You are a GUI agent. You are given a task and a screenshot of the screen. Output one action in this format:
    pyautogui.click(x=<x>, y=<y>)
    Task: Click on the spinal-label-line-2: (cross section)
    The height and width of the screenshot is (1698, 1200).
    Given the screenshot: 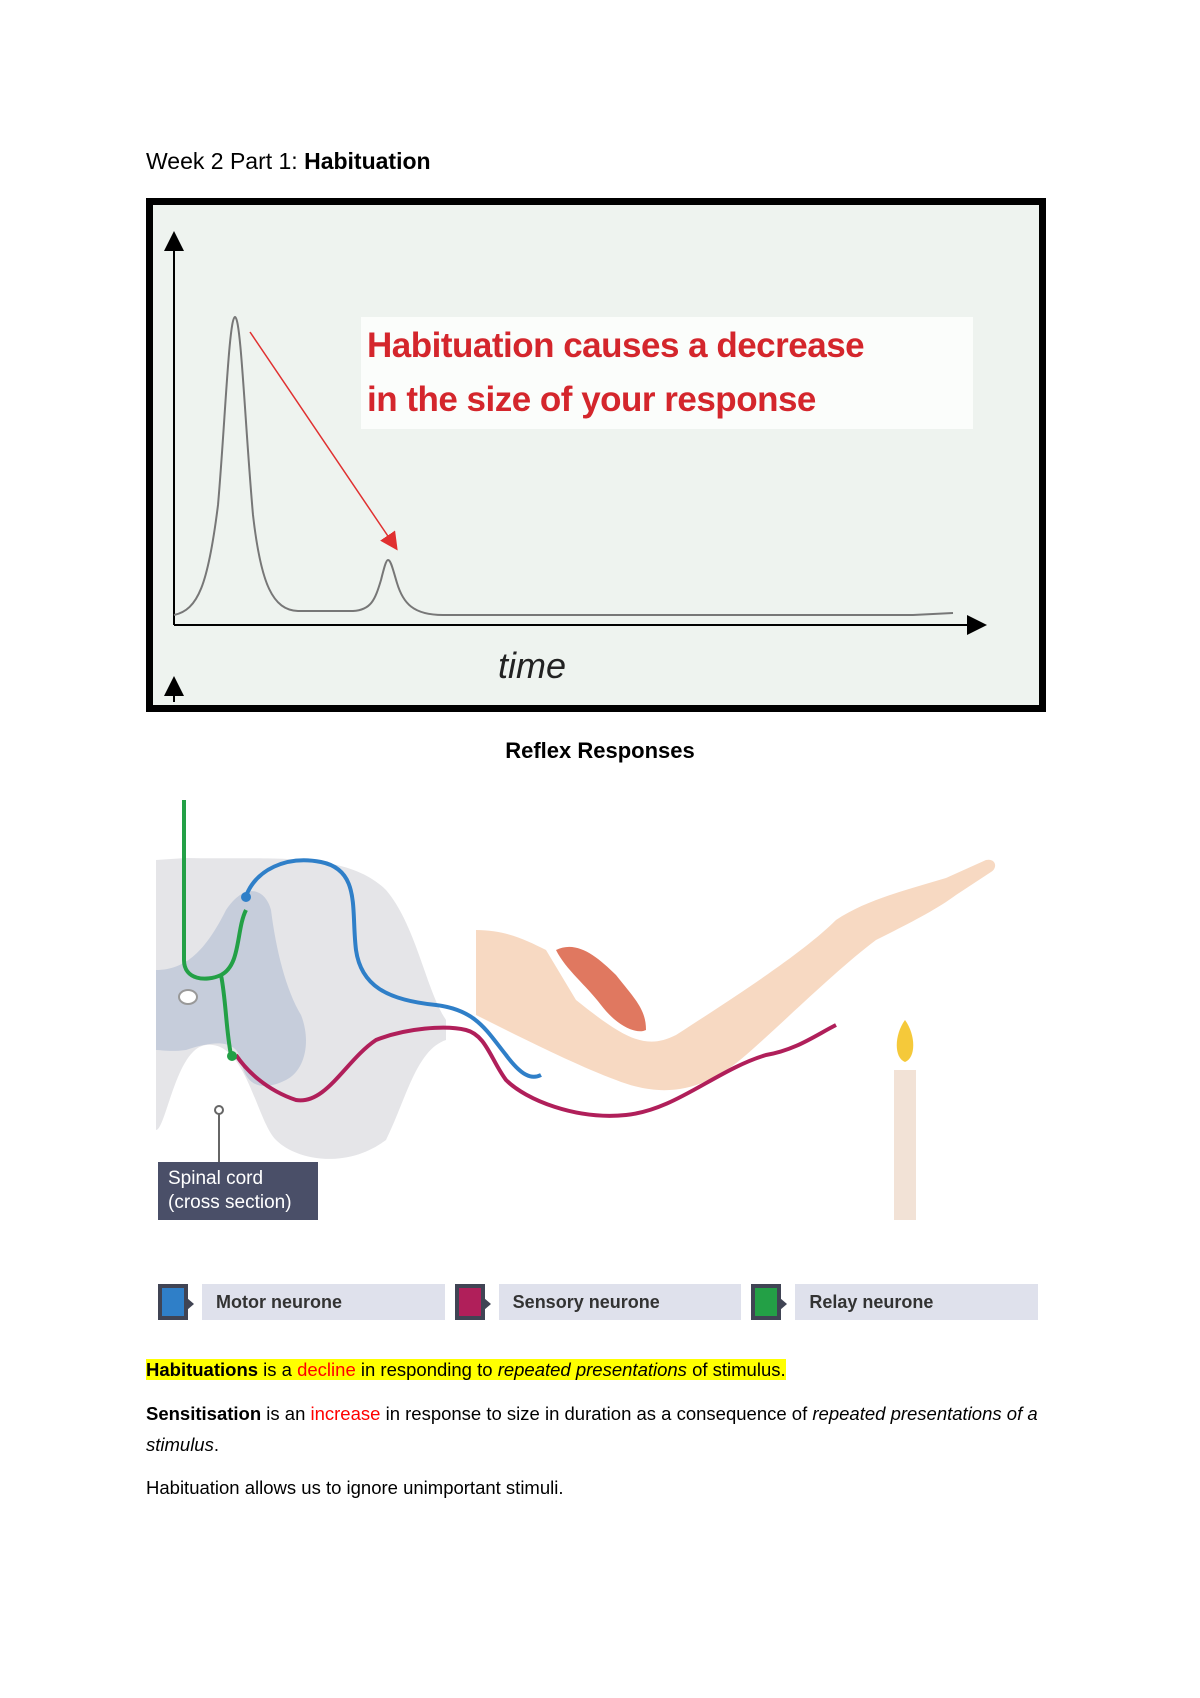 What is the action you would take?
    pyautogui.click(x=230, y=1202)
    